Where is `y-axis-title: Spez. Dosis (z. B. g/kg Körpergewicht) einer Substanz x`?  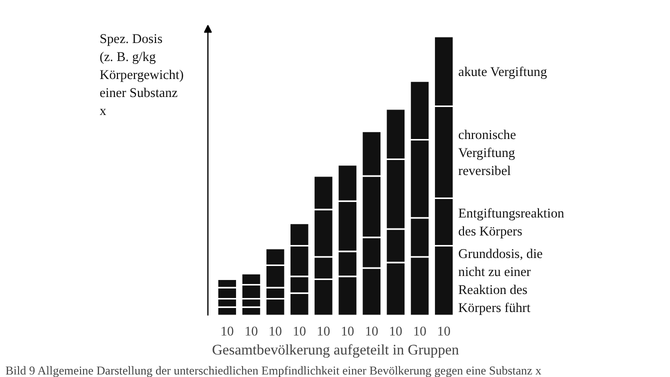 y-axis-title: Spez. Dosis (z. B. g/kg Körpergewicht) einer Substanz x is located at coordinates (142, 74).